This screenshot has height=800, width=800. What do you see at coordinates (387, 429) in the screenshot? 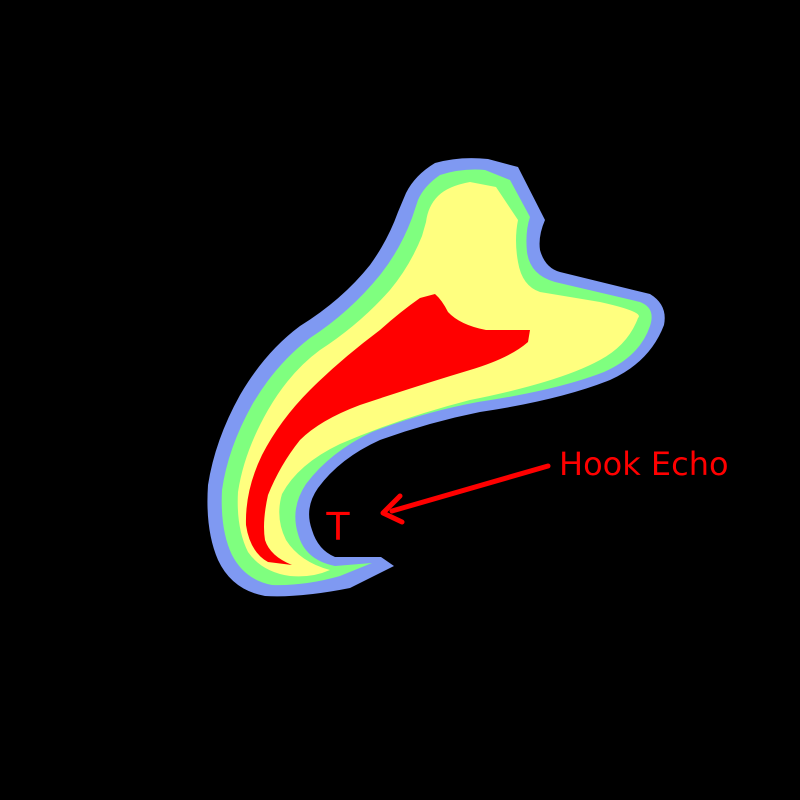
I see `reflectivity-core` at bounding box center [387, 429].